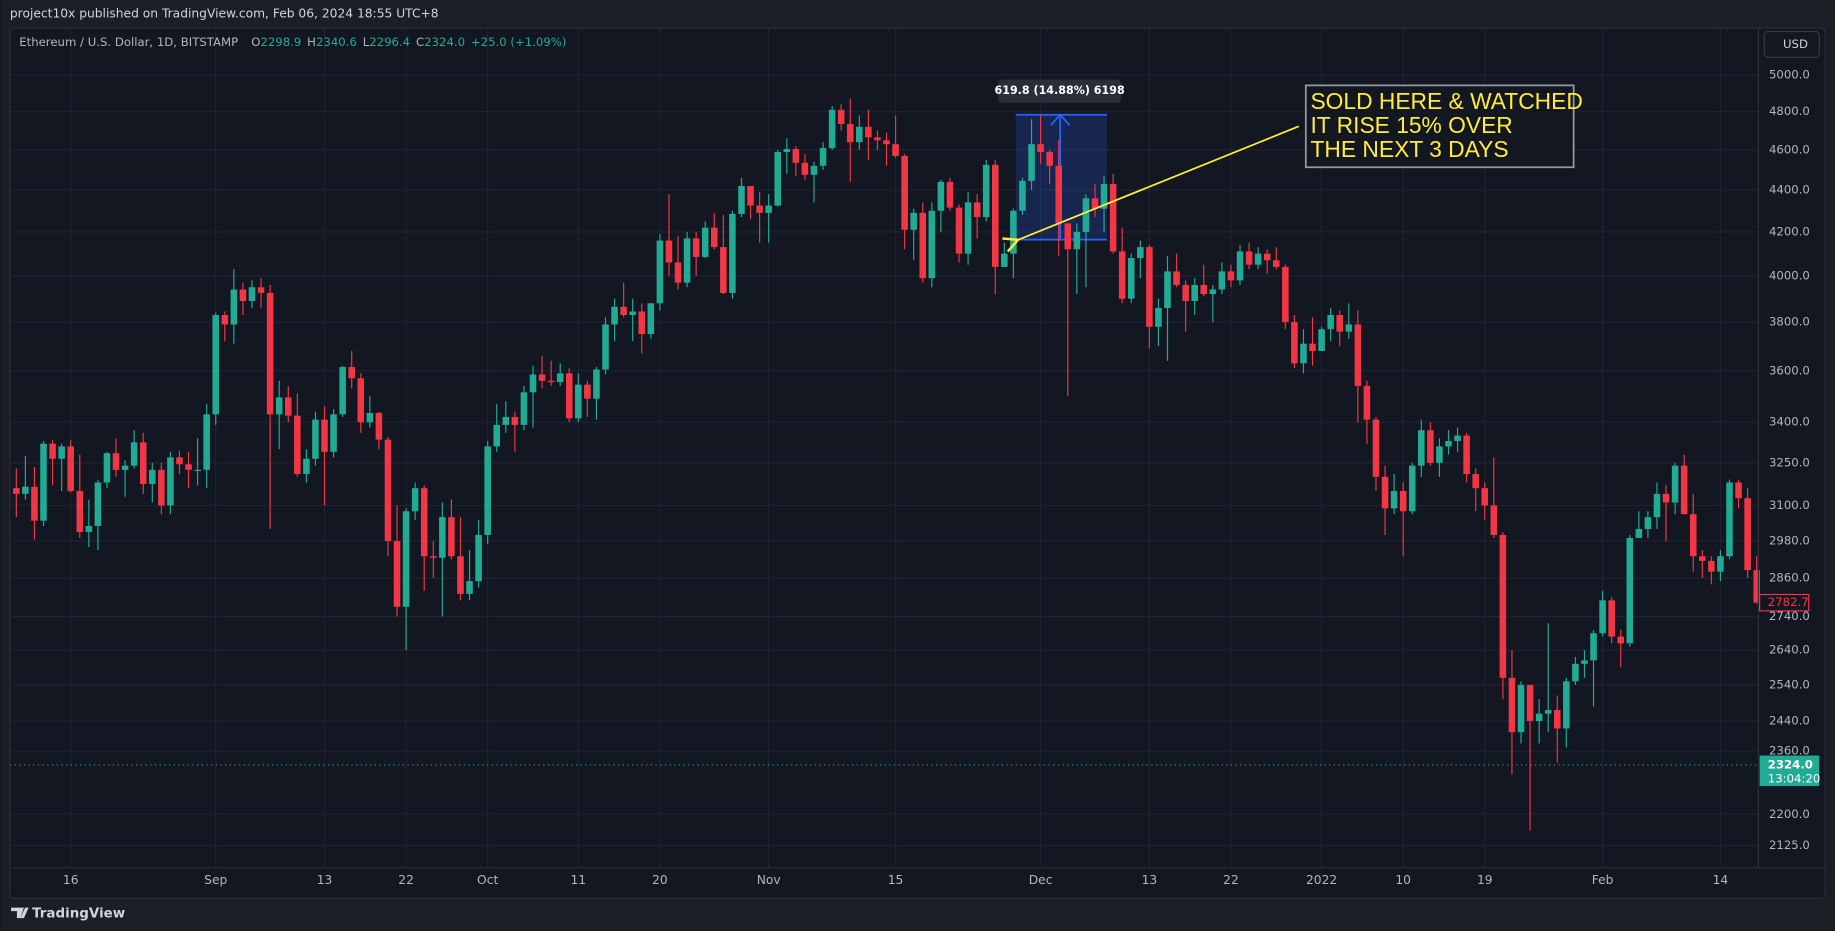  What do you see at coordinates (336, 42) in the screenshot?
I see `ohlc-value: 2340.6` at bounding box center [336, 42].